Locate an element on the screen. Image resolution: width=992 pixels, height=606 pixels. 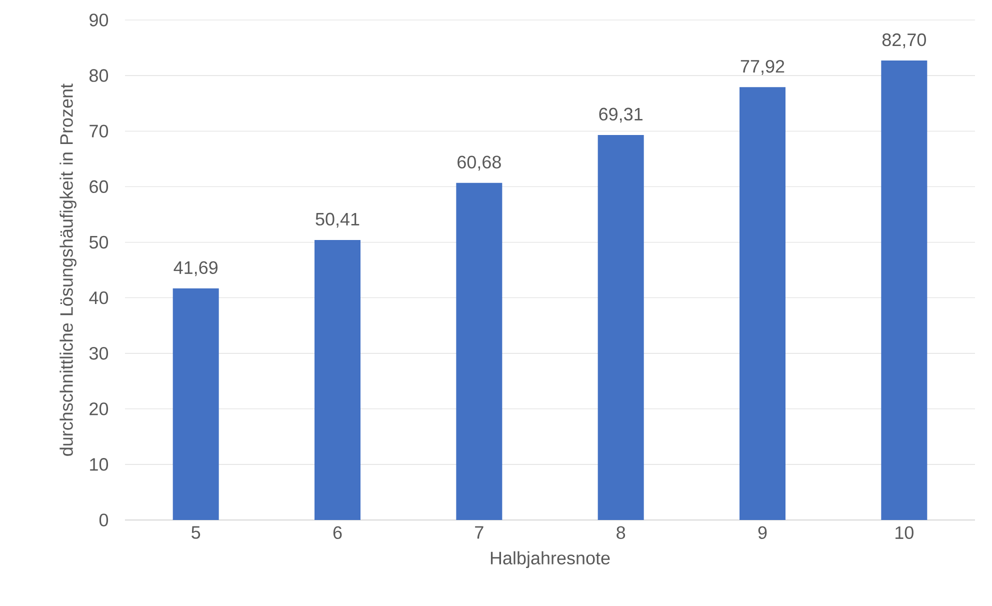
y-tick-label: 90 is located at coordinates (99, 20).